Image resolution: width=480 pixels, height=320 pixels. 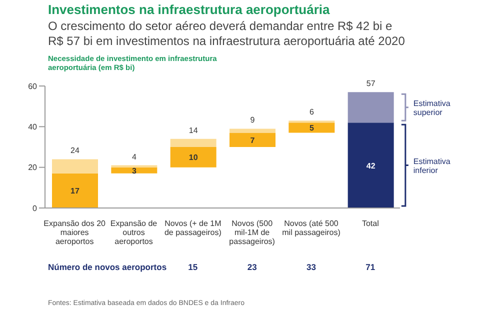 What do you see at coordinates (75, 232) in the screenshot?
I see `x-tick-label: Expansão dos 20 maiores aeroportos` at bounding box center [75, 232].